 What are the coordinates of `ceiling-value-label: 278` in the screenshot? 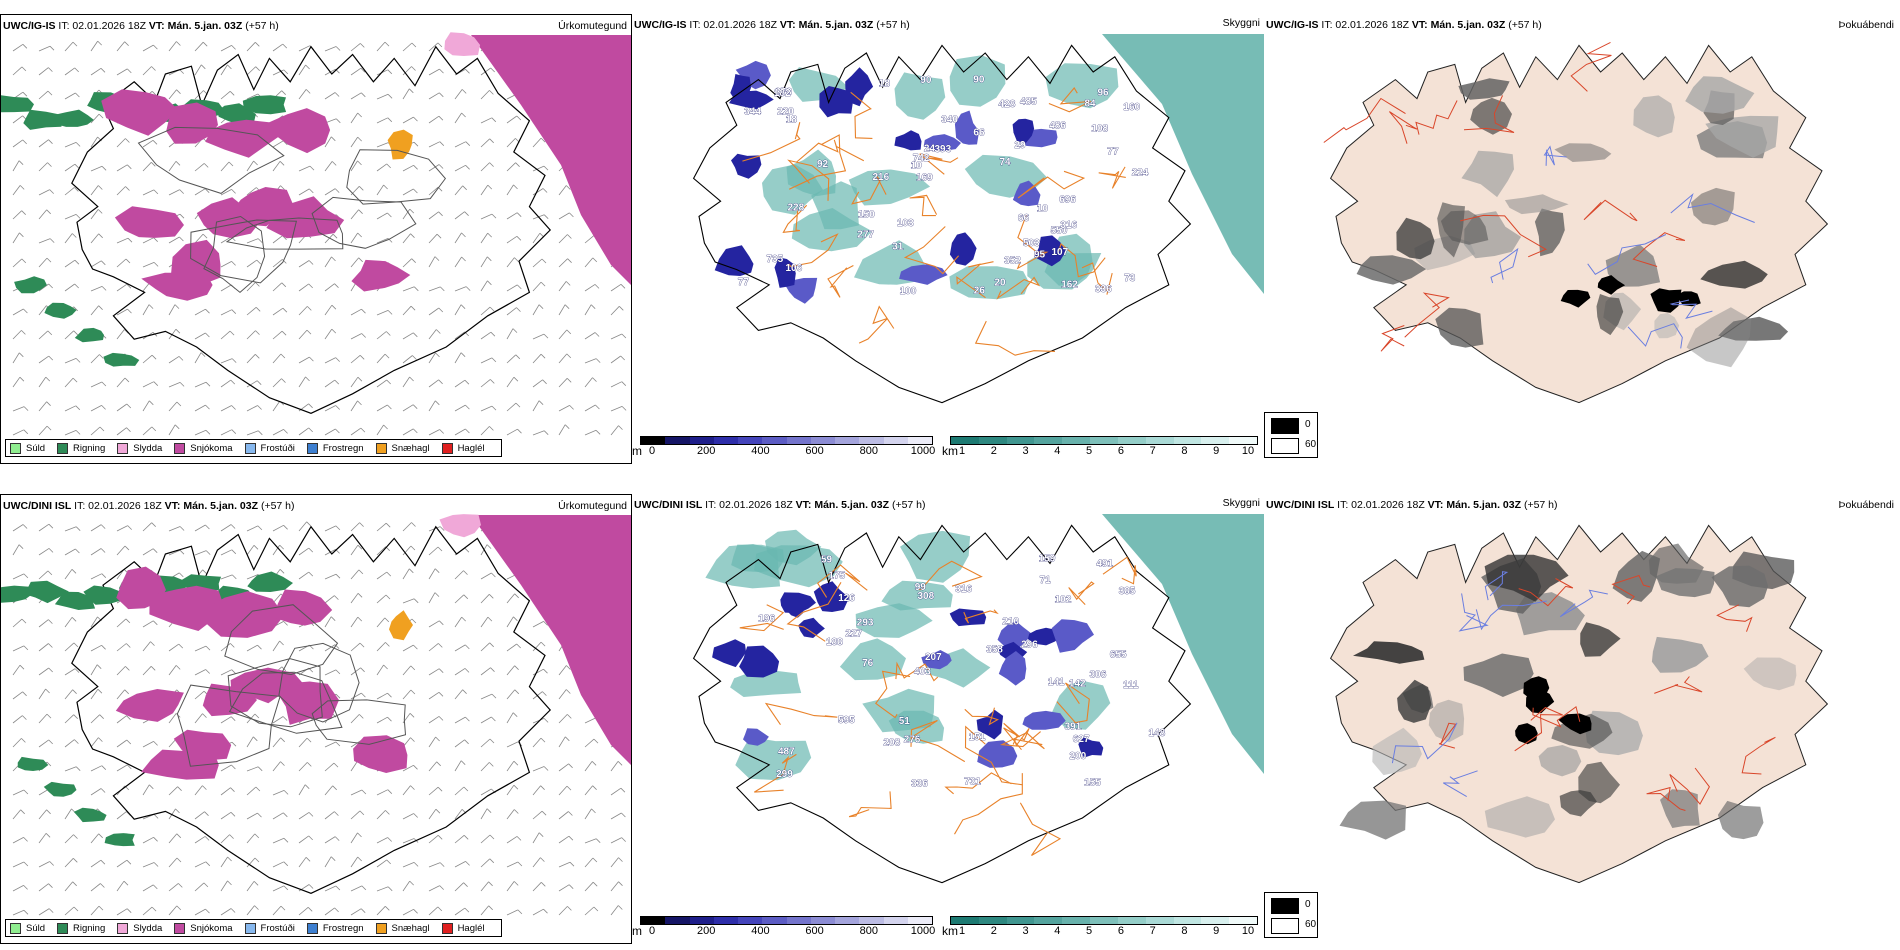 It's located at (783, 92).